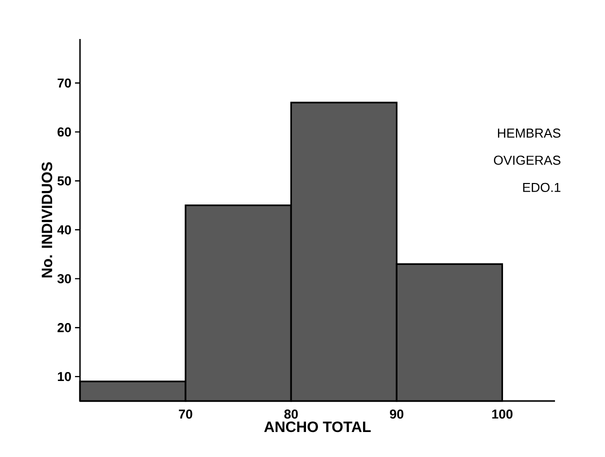  I want to click on y-tick-label: 30, so click(64, 279).